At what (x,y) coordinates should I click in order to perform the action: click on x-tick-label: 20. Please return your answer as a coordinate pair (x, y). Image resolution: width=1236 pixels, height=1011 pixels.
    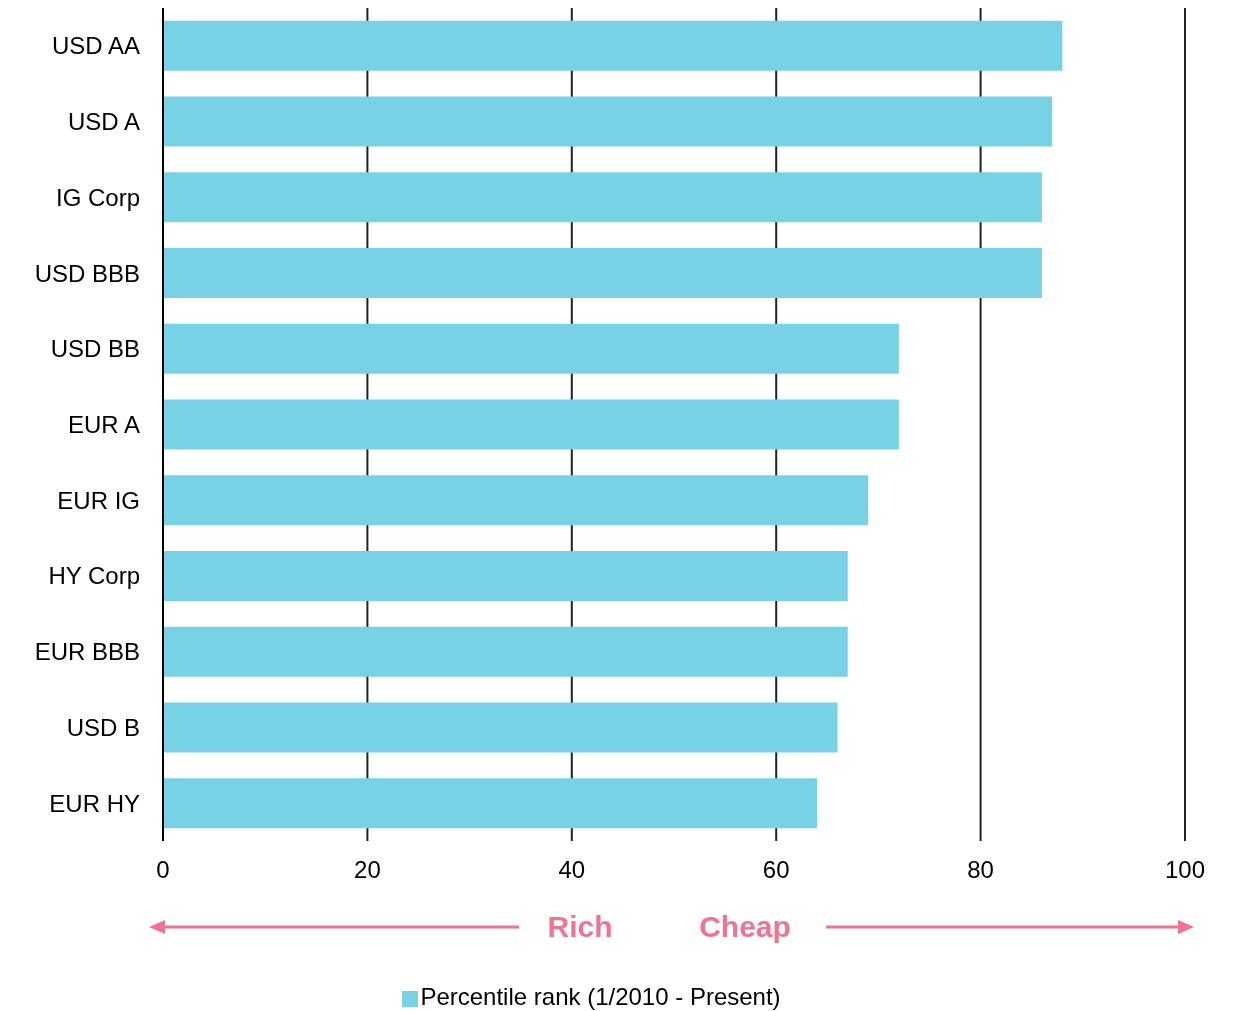
    Looking at the image, I should click on (367, 870).